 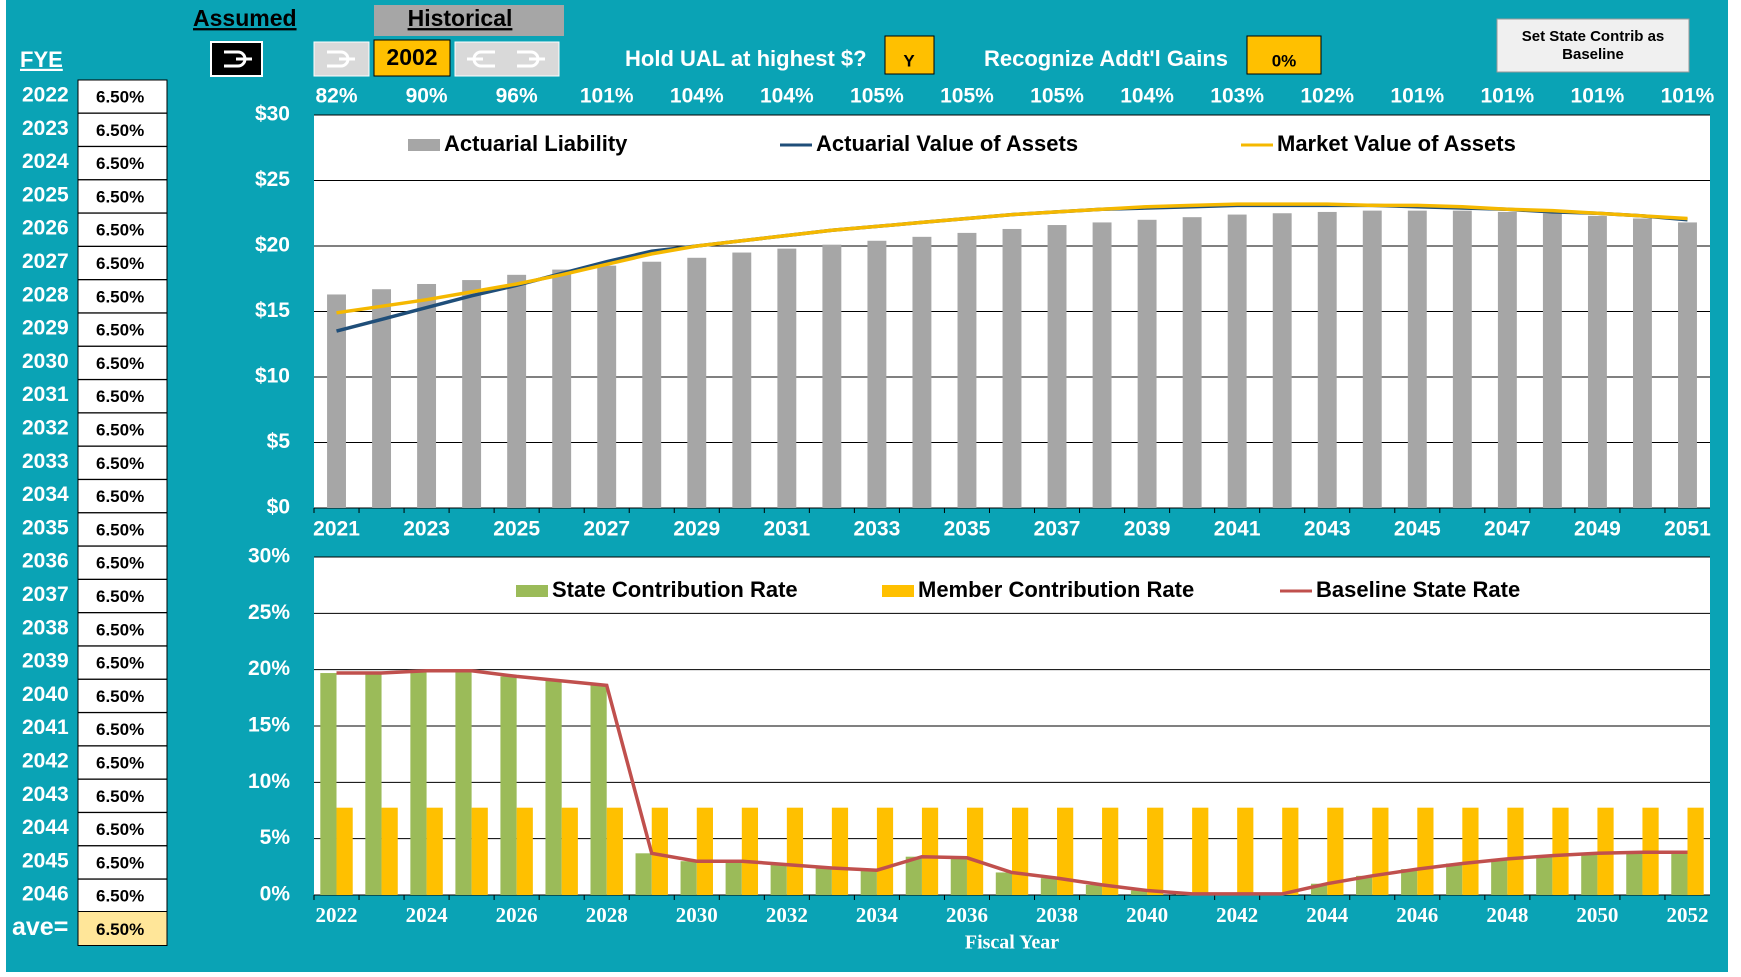 What do you see at coordinates (45, 161) in the screenshot?
I see `fye-year: 2024` at bounding box center [45, 161].